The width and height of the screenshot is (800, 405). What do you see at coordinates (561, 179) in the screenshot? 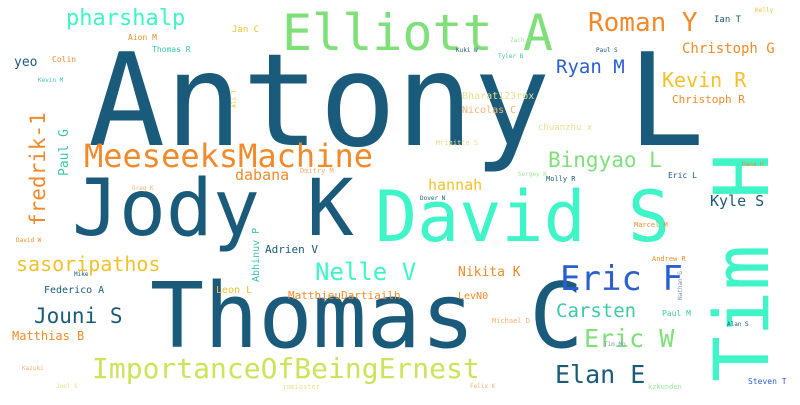
I see `cloud-word: Molly R` at bounding box center [561, 179].